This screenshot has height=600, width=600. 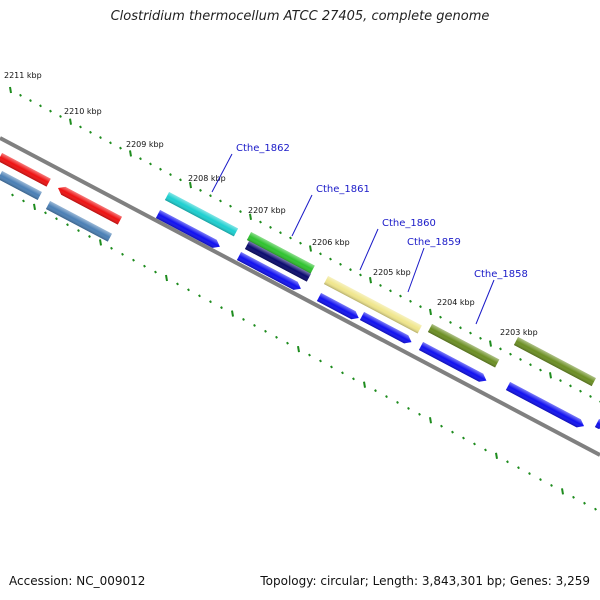 What do you see at coordinates (267, 210) in the screenshot?
I see `ruler-label: 2207 kbp` at bounding box center [267, 210].